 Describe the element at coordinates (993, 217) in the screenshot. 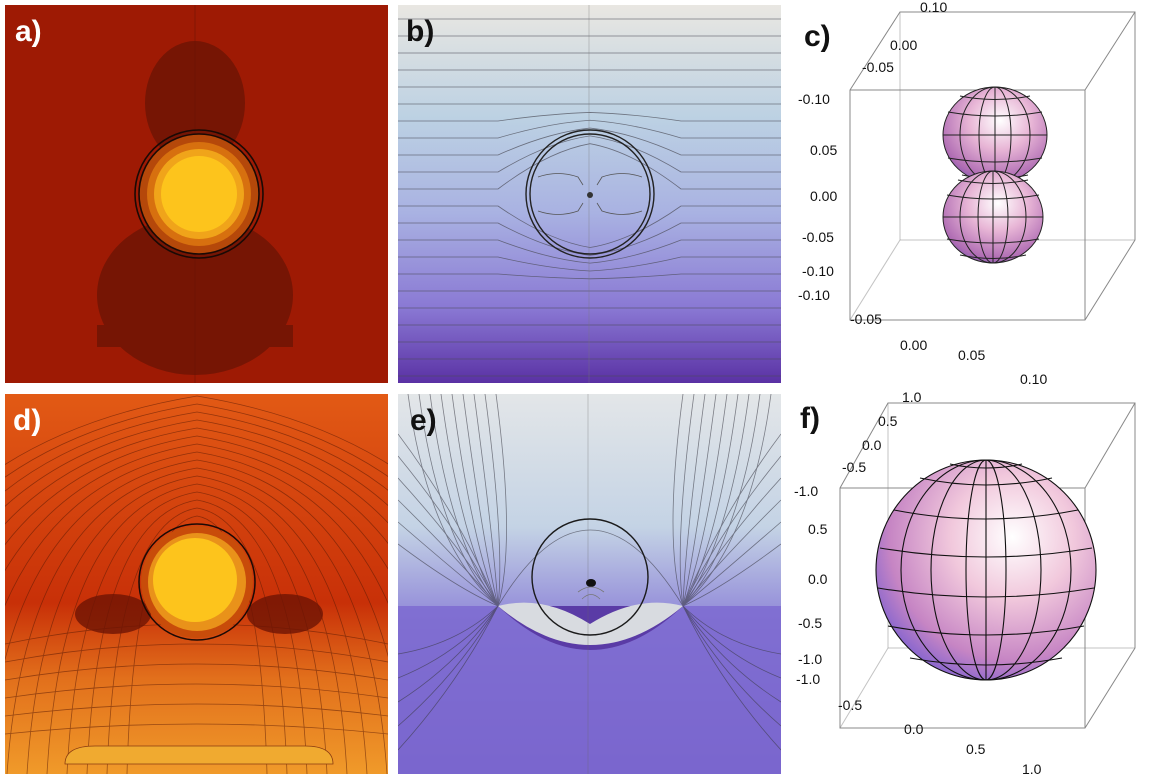

I see `lobe-lower` at that location.